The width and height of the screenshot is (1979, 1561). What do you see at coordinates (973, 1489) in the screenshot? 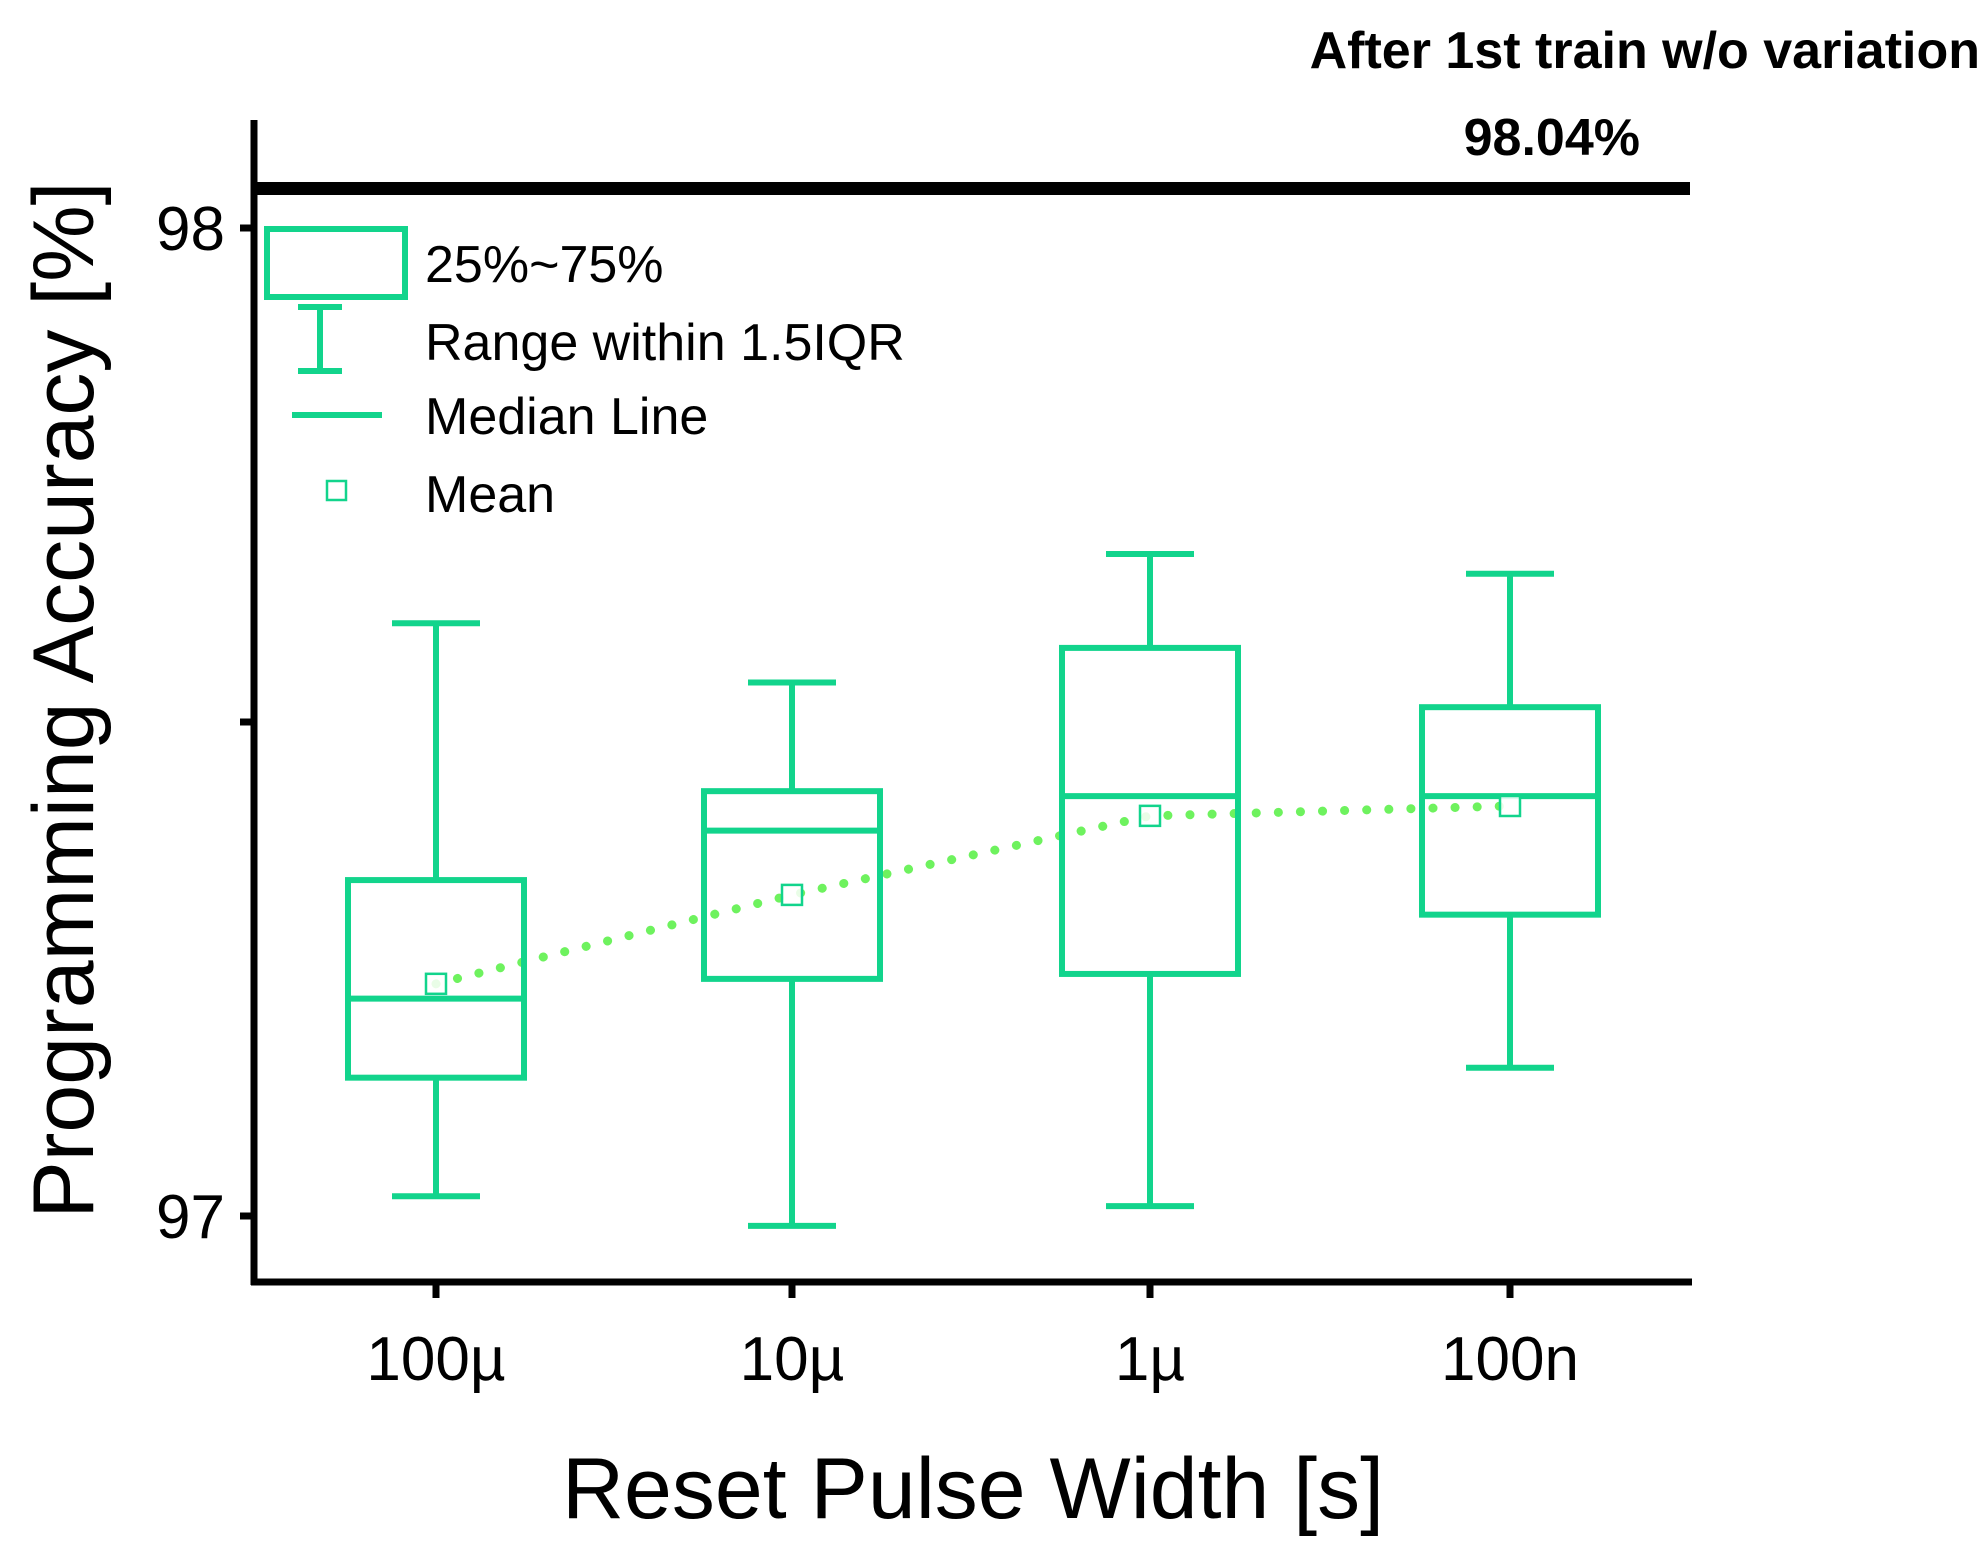
I see `x-axis-title: Reset Pulse Width [s]` at bounding box center [973, 1489].